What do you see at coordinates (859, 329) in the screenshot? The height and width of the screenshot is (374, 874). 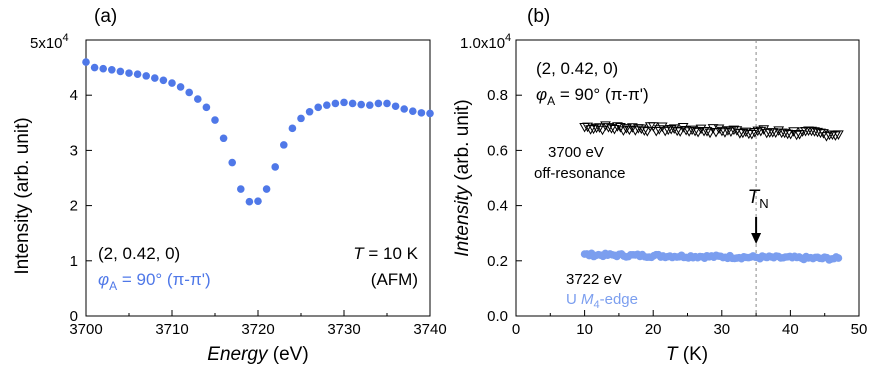 I see `panel-b-x-tick-label: 50` at bounding box center [859, 329].